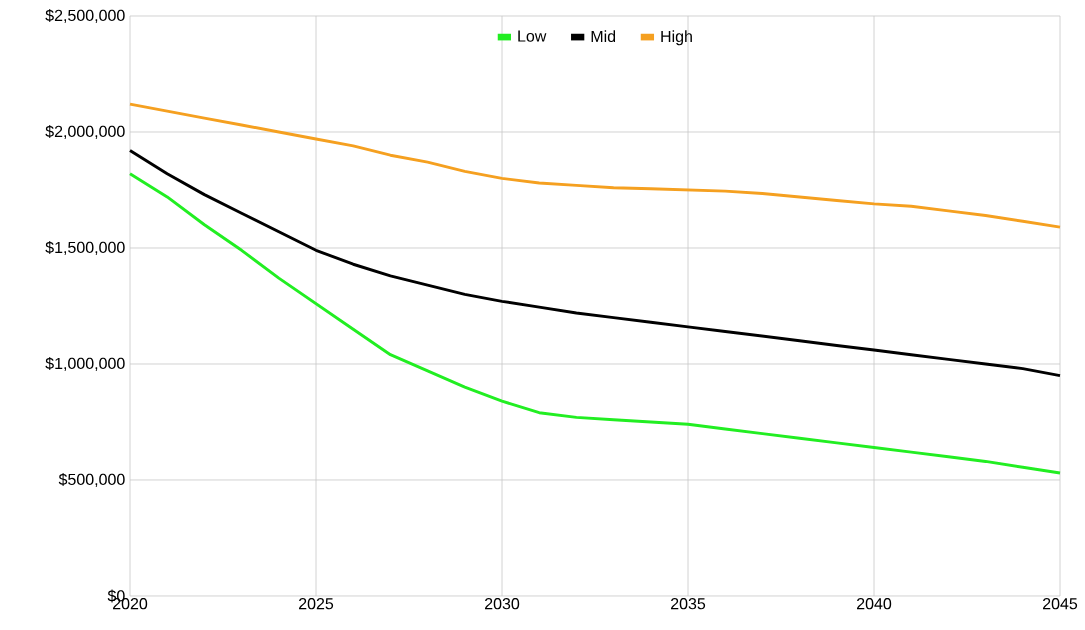  What do you see at coordinates (676, 38) in the screenshot?
I see `legend-label: High` at bounding box center [676, 38].